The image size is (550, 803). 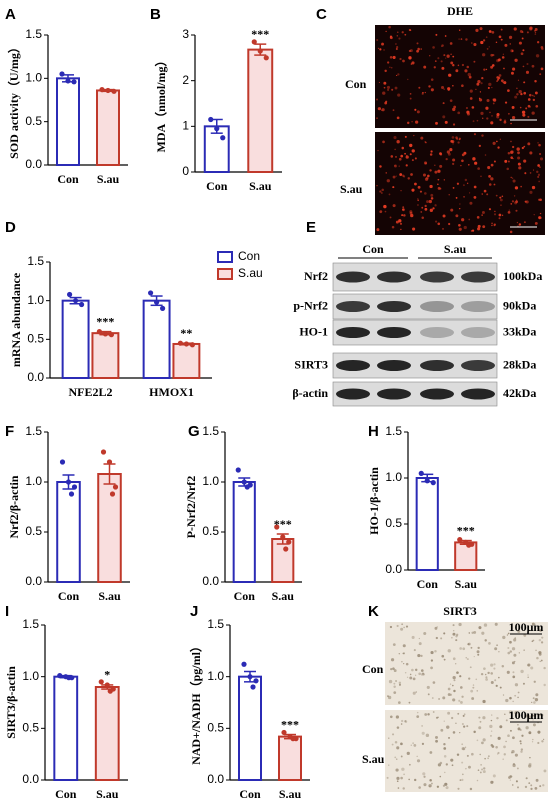 I want to click on size-label: 90kDa, so click(x=519, y=305).